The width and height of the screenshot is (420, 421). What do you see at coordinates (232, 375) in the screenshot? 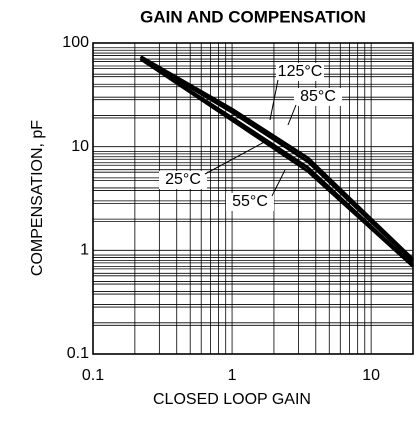
I see `x-tick-label: 1` at bounding box center [232, 375].